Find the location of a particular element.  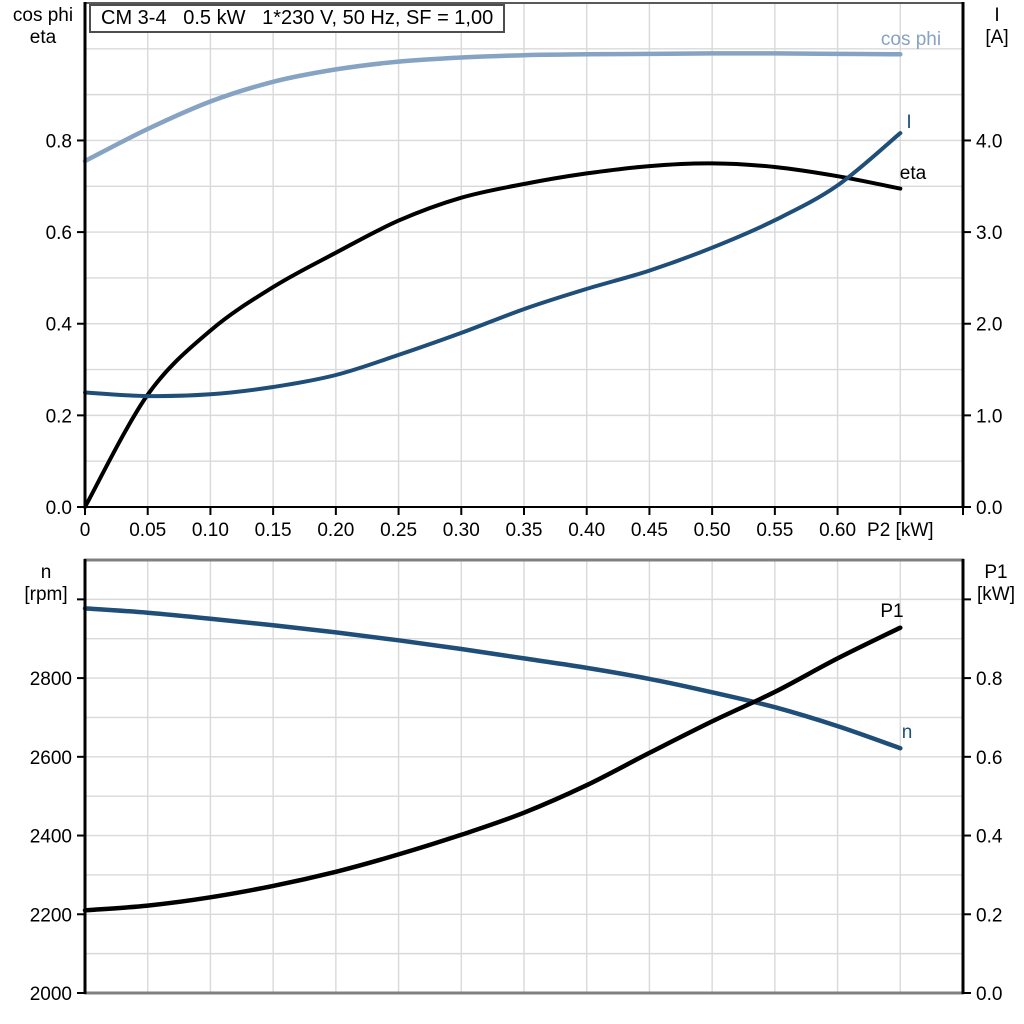

bottom-right-axis-title: P1 [kW] is located at coordinates (996, 584).